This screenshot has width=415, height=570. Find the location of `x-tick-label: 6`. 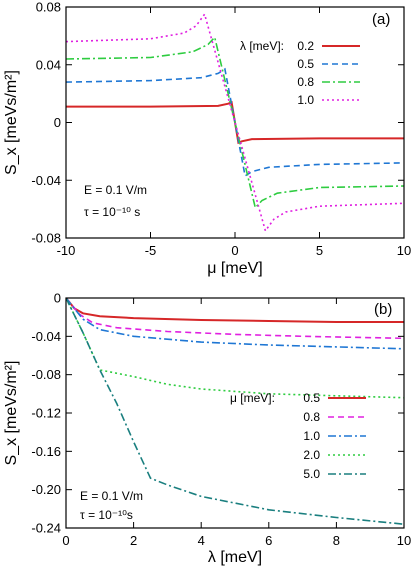

x-tick-label: 6 is located at coordinates (268, 540).